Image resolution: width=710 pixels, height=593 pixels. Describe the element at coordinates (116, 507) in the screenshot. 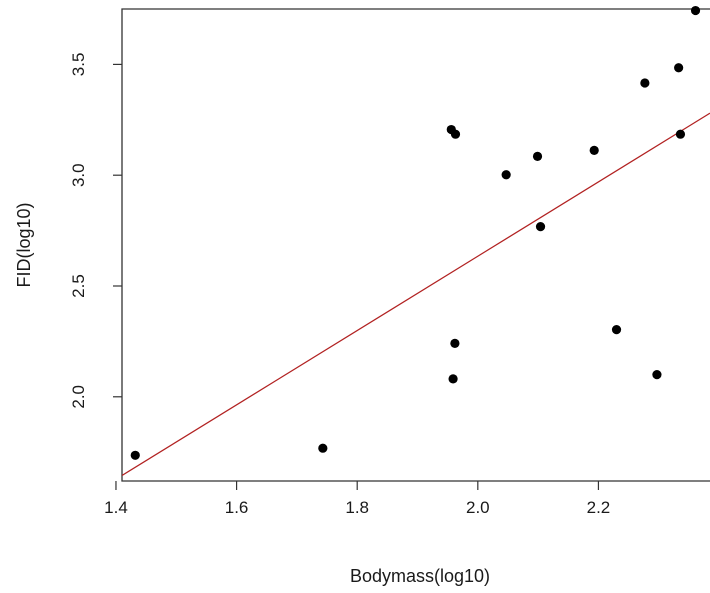

I see `x-tick-label: 1.4` at that location.